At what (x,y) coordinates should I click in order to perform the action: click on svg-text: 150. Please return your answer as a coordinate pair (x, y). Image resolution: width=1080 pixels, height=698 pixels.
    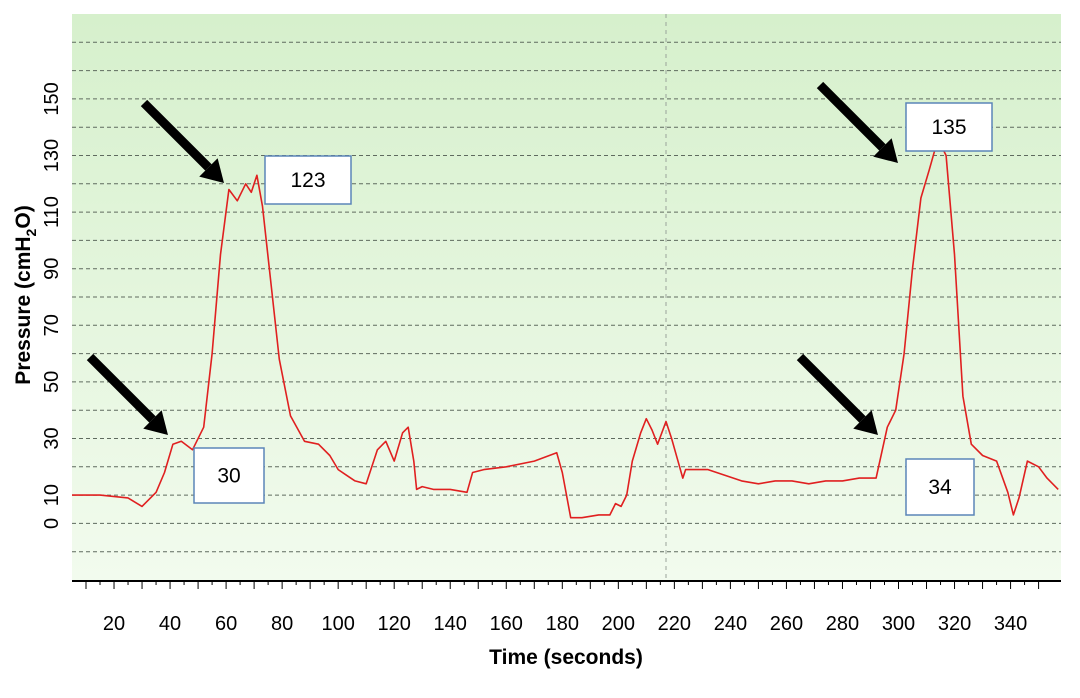
    Looking at the image, I should click on (52, 98).